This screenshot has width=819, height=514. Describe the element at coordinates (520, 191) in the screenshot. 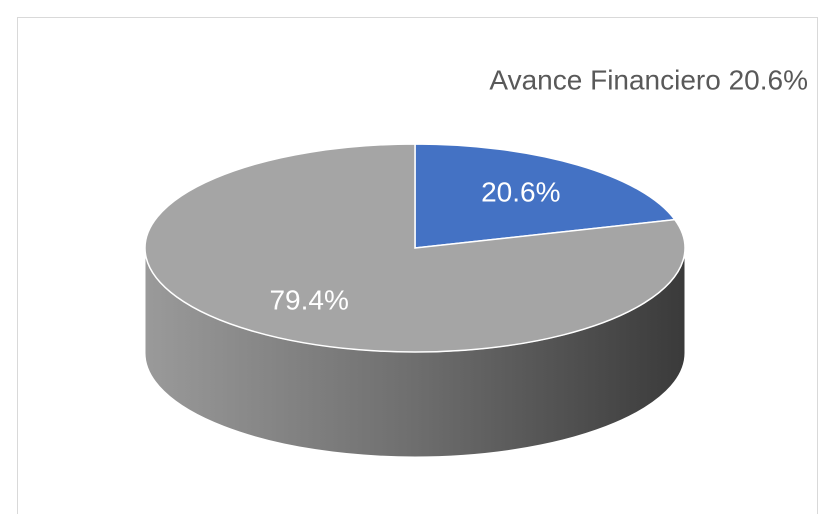

I see `data-label: 20.6%` at that location.